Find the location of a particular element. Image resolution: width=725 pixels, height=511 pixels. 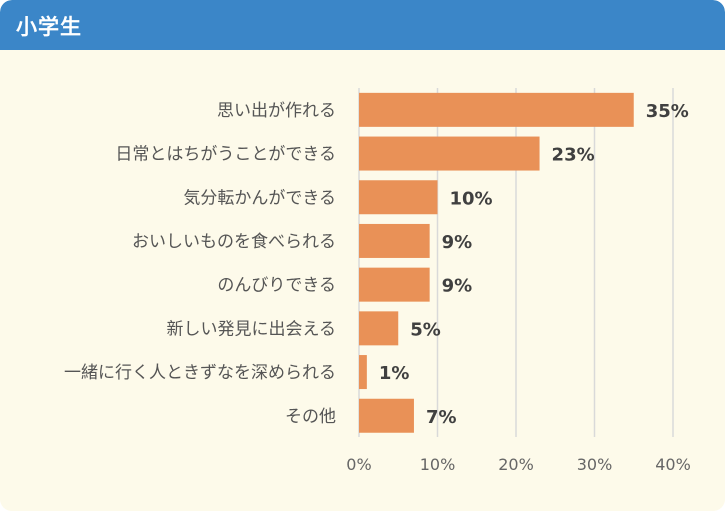

header-bar: 小学生 is located at coordinates (362, 25).